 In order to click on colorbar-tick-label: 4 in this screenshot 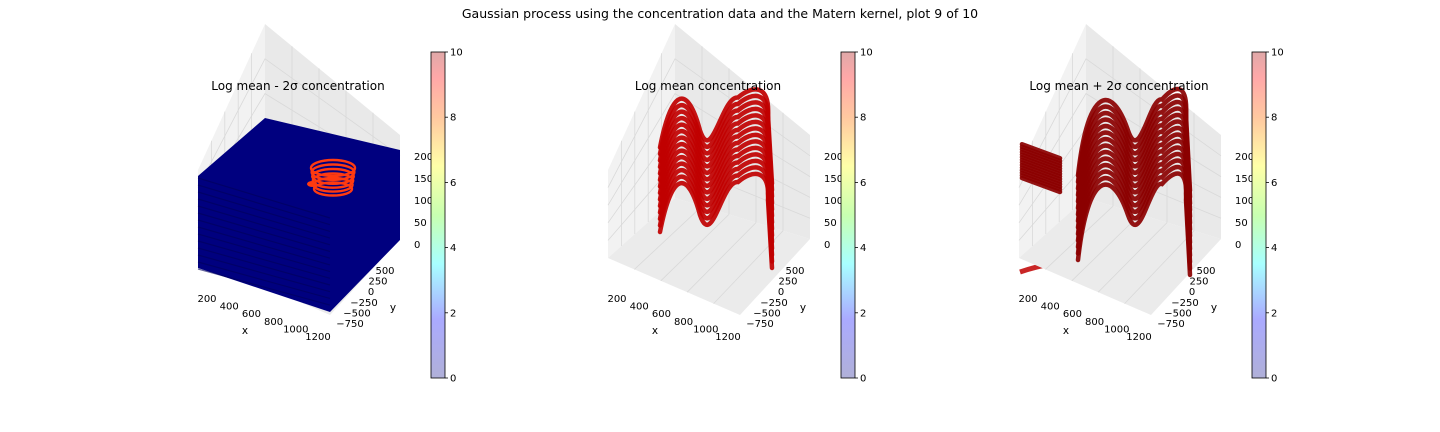, I will do `click(863, 248)`.